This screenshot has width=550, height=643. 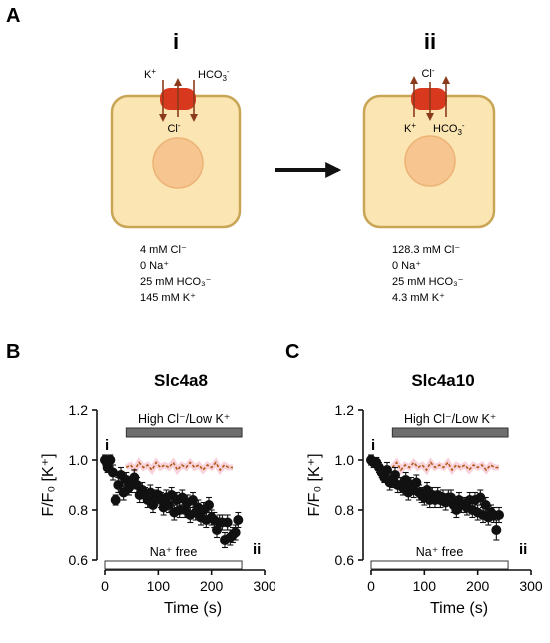 I want to click on cond-i-0: 4 mM Cl⁻, so click(x=163, y=250).